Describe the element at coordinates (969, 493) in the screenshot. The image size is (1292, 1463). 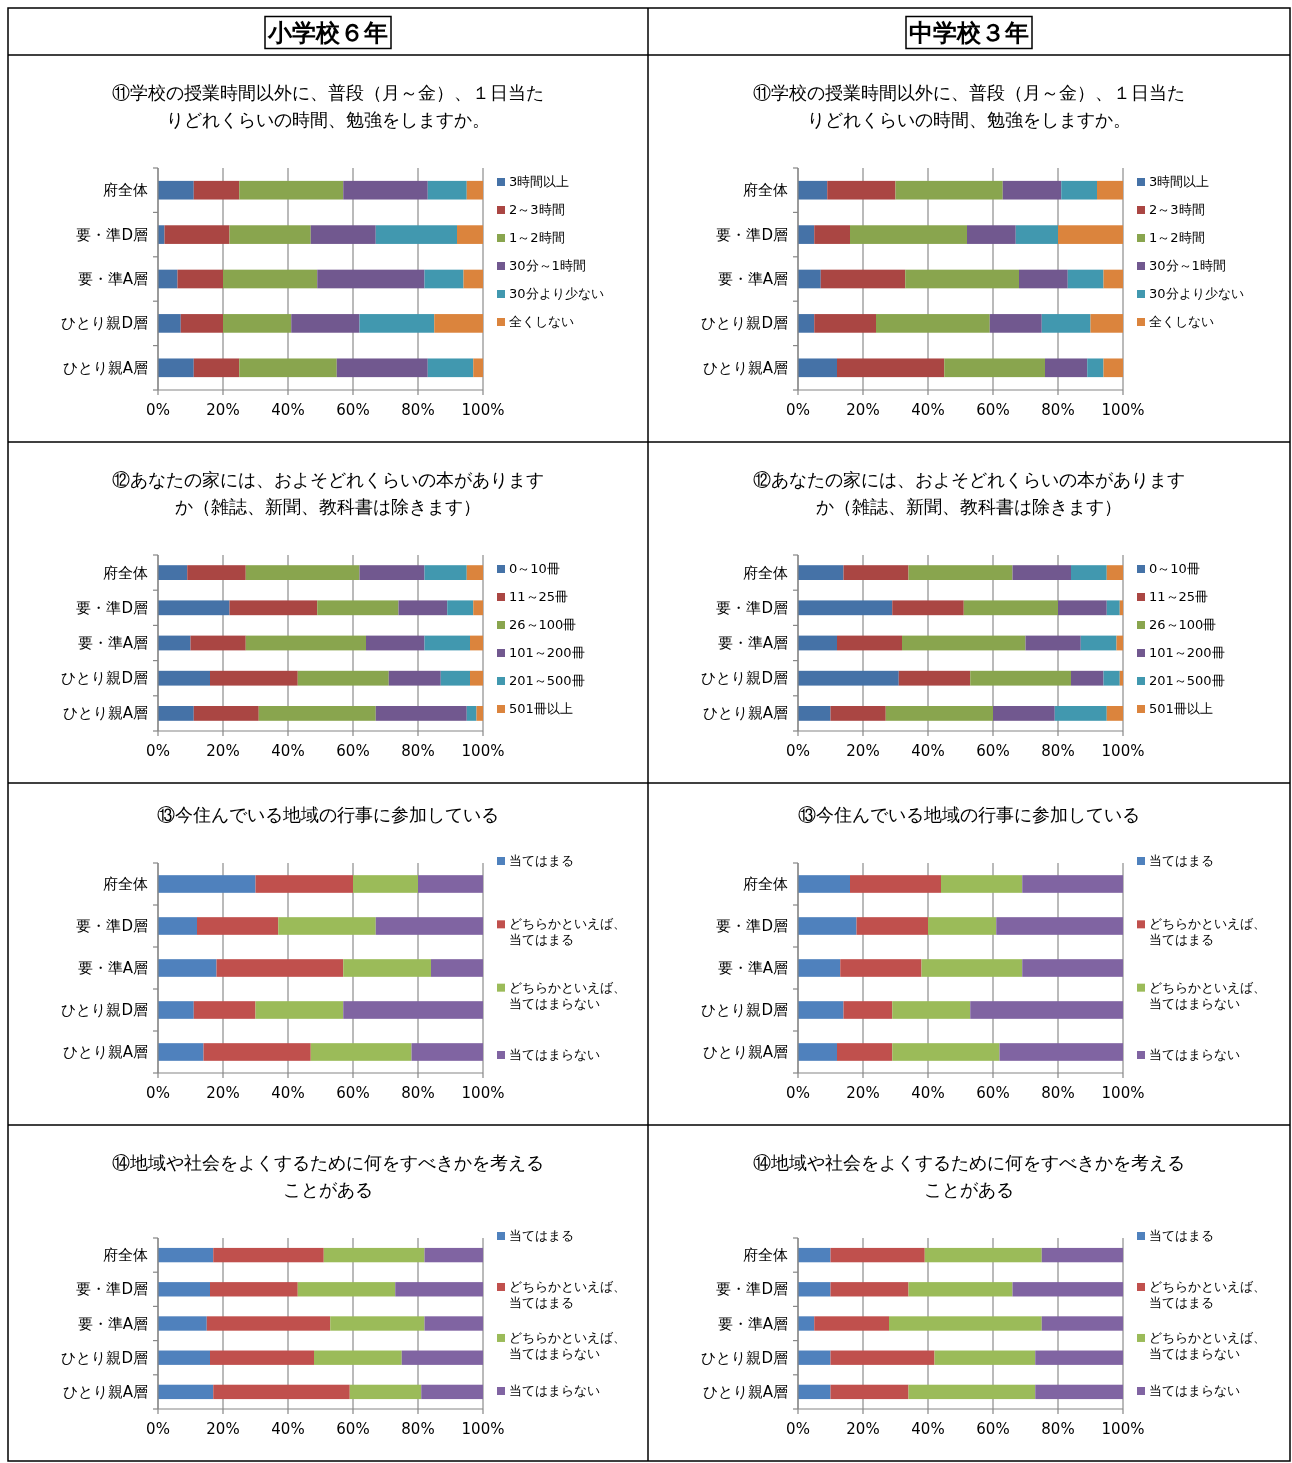
I see `chart-title: ⑫あなたの家には、およそどれくらいの本がありますか（雑誌、新聞、教科書は除きます）` at that location.